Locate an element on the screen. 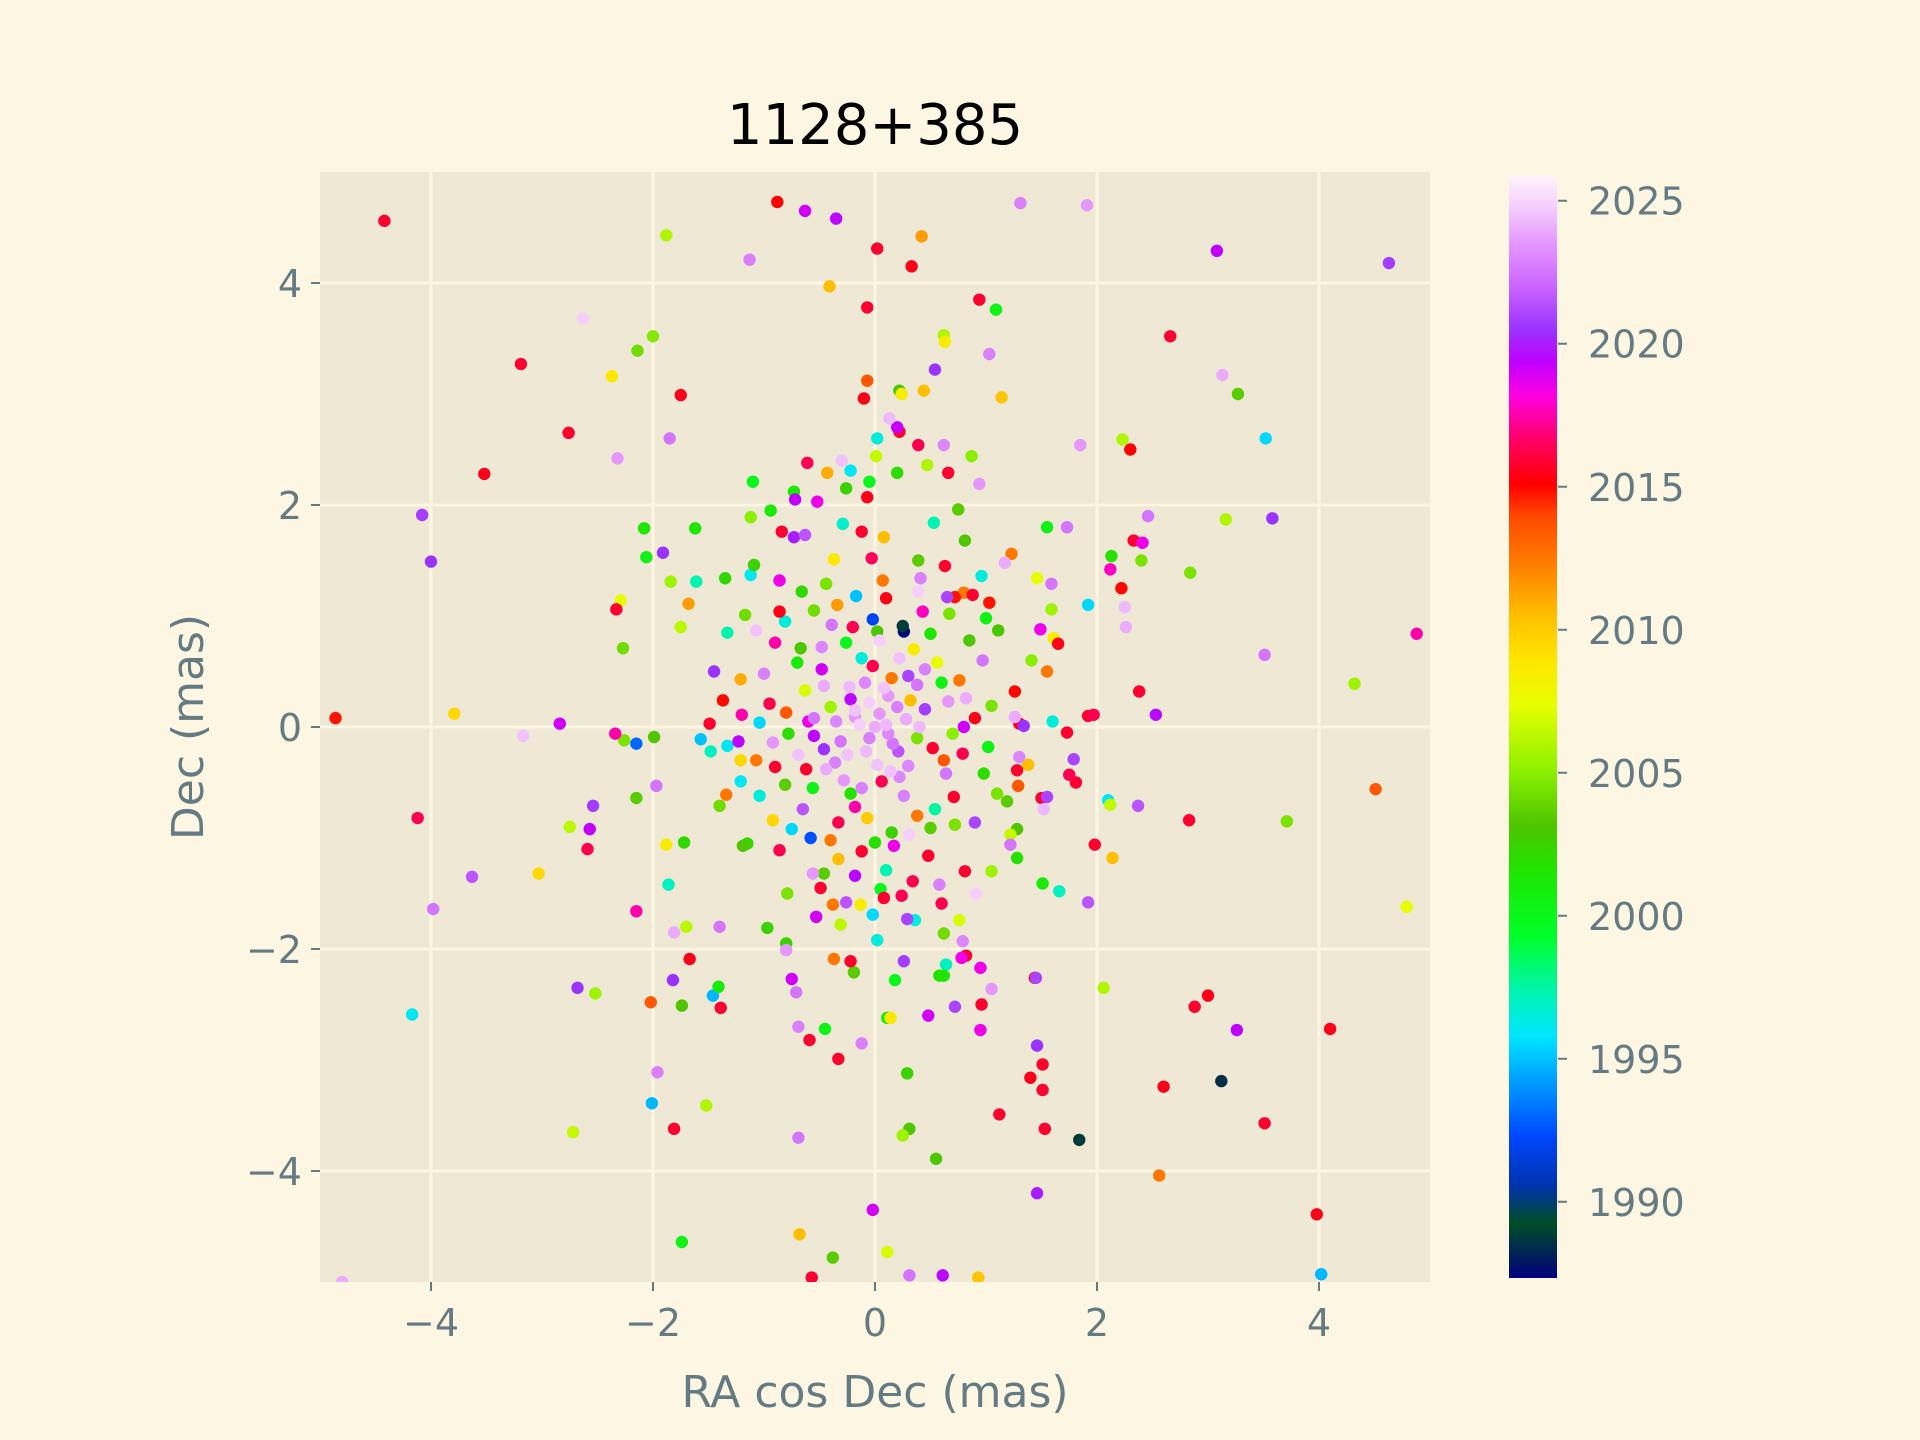 The image size is (1920, 1440). y-tick-label: 4 is located at coordinates (290, 284).